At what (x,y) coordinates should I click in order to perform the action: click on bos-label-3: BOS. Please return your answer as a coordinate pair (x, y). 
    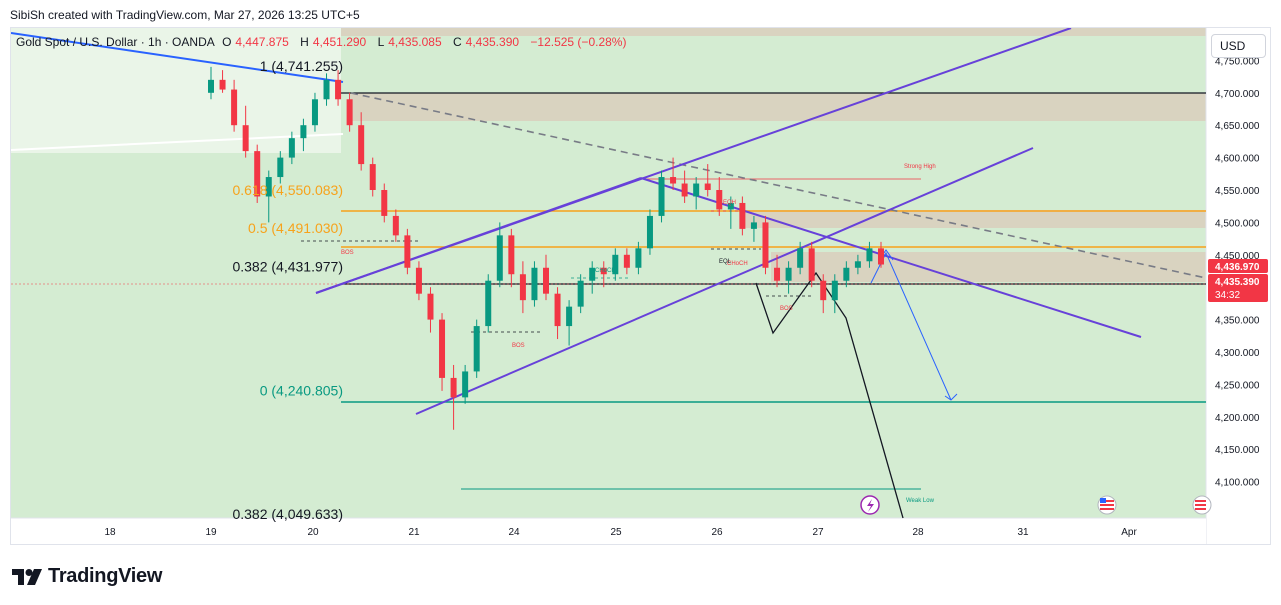
    Looking at the image, I should click on (786, 309).